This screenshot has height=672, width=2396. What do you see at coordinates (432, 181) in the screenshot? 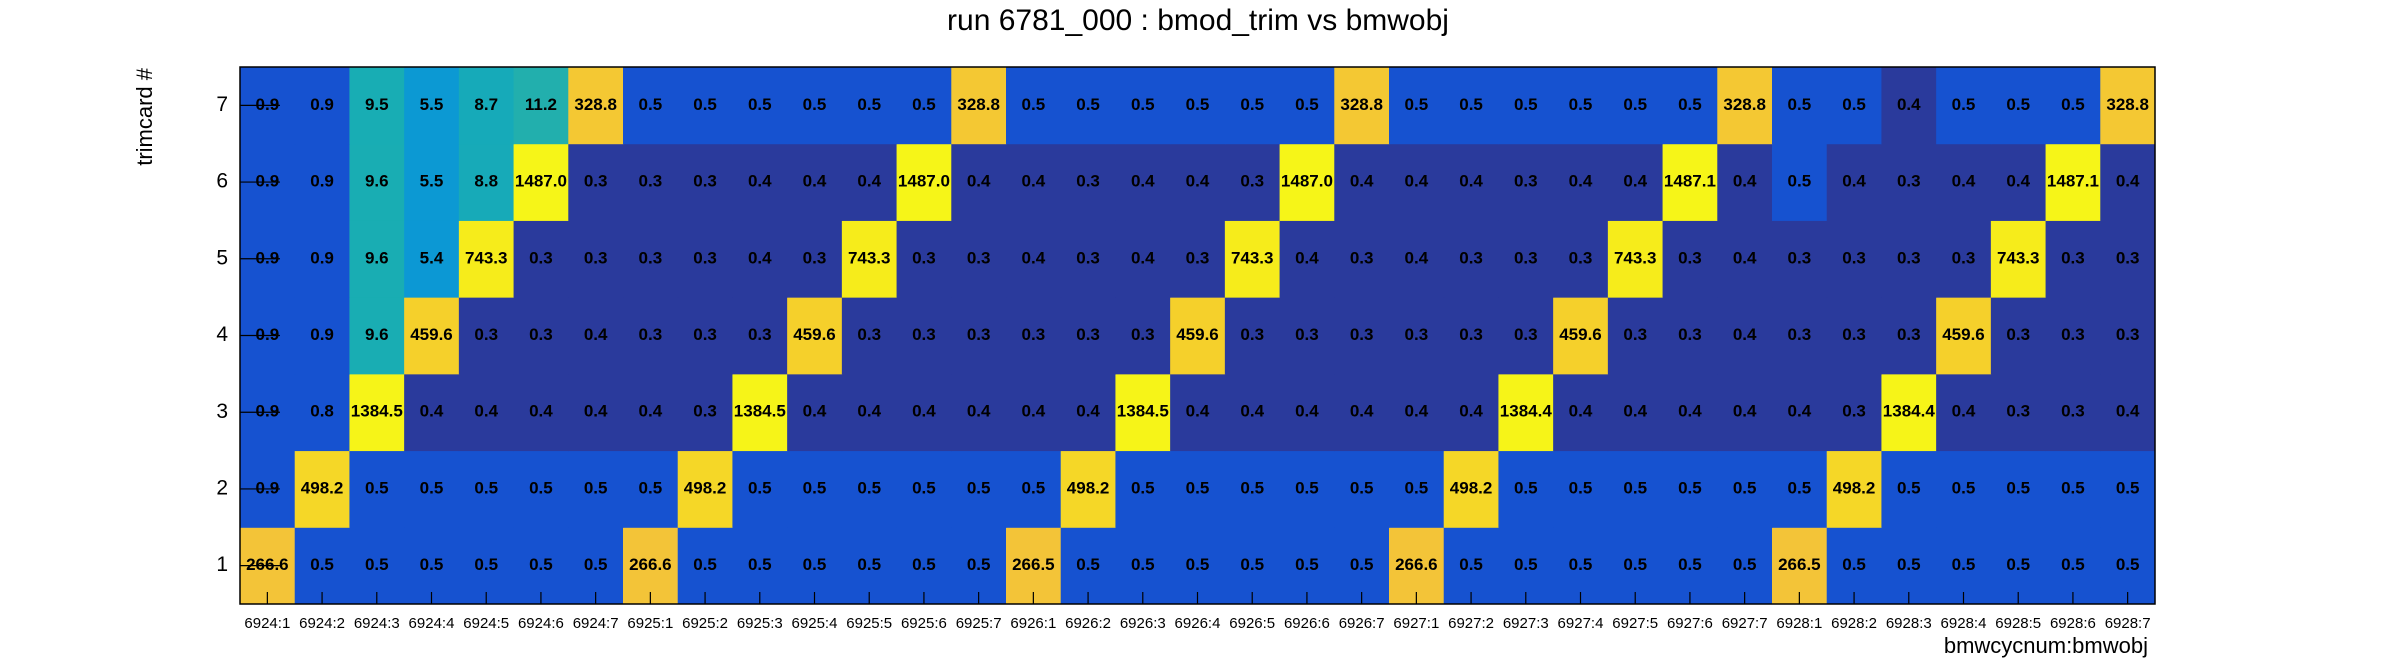
I see `cell-label: 5.5` at bounding box center [432, 181].